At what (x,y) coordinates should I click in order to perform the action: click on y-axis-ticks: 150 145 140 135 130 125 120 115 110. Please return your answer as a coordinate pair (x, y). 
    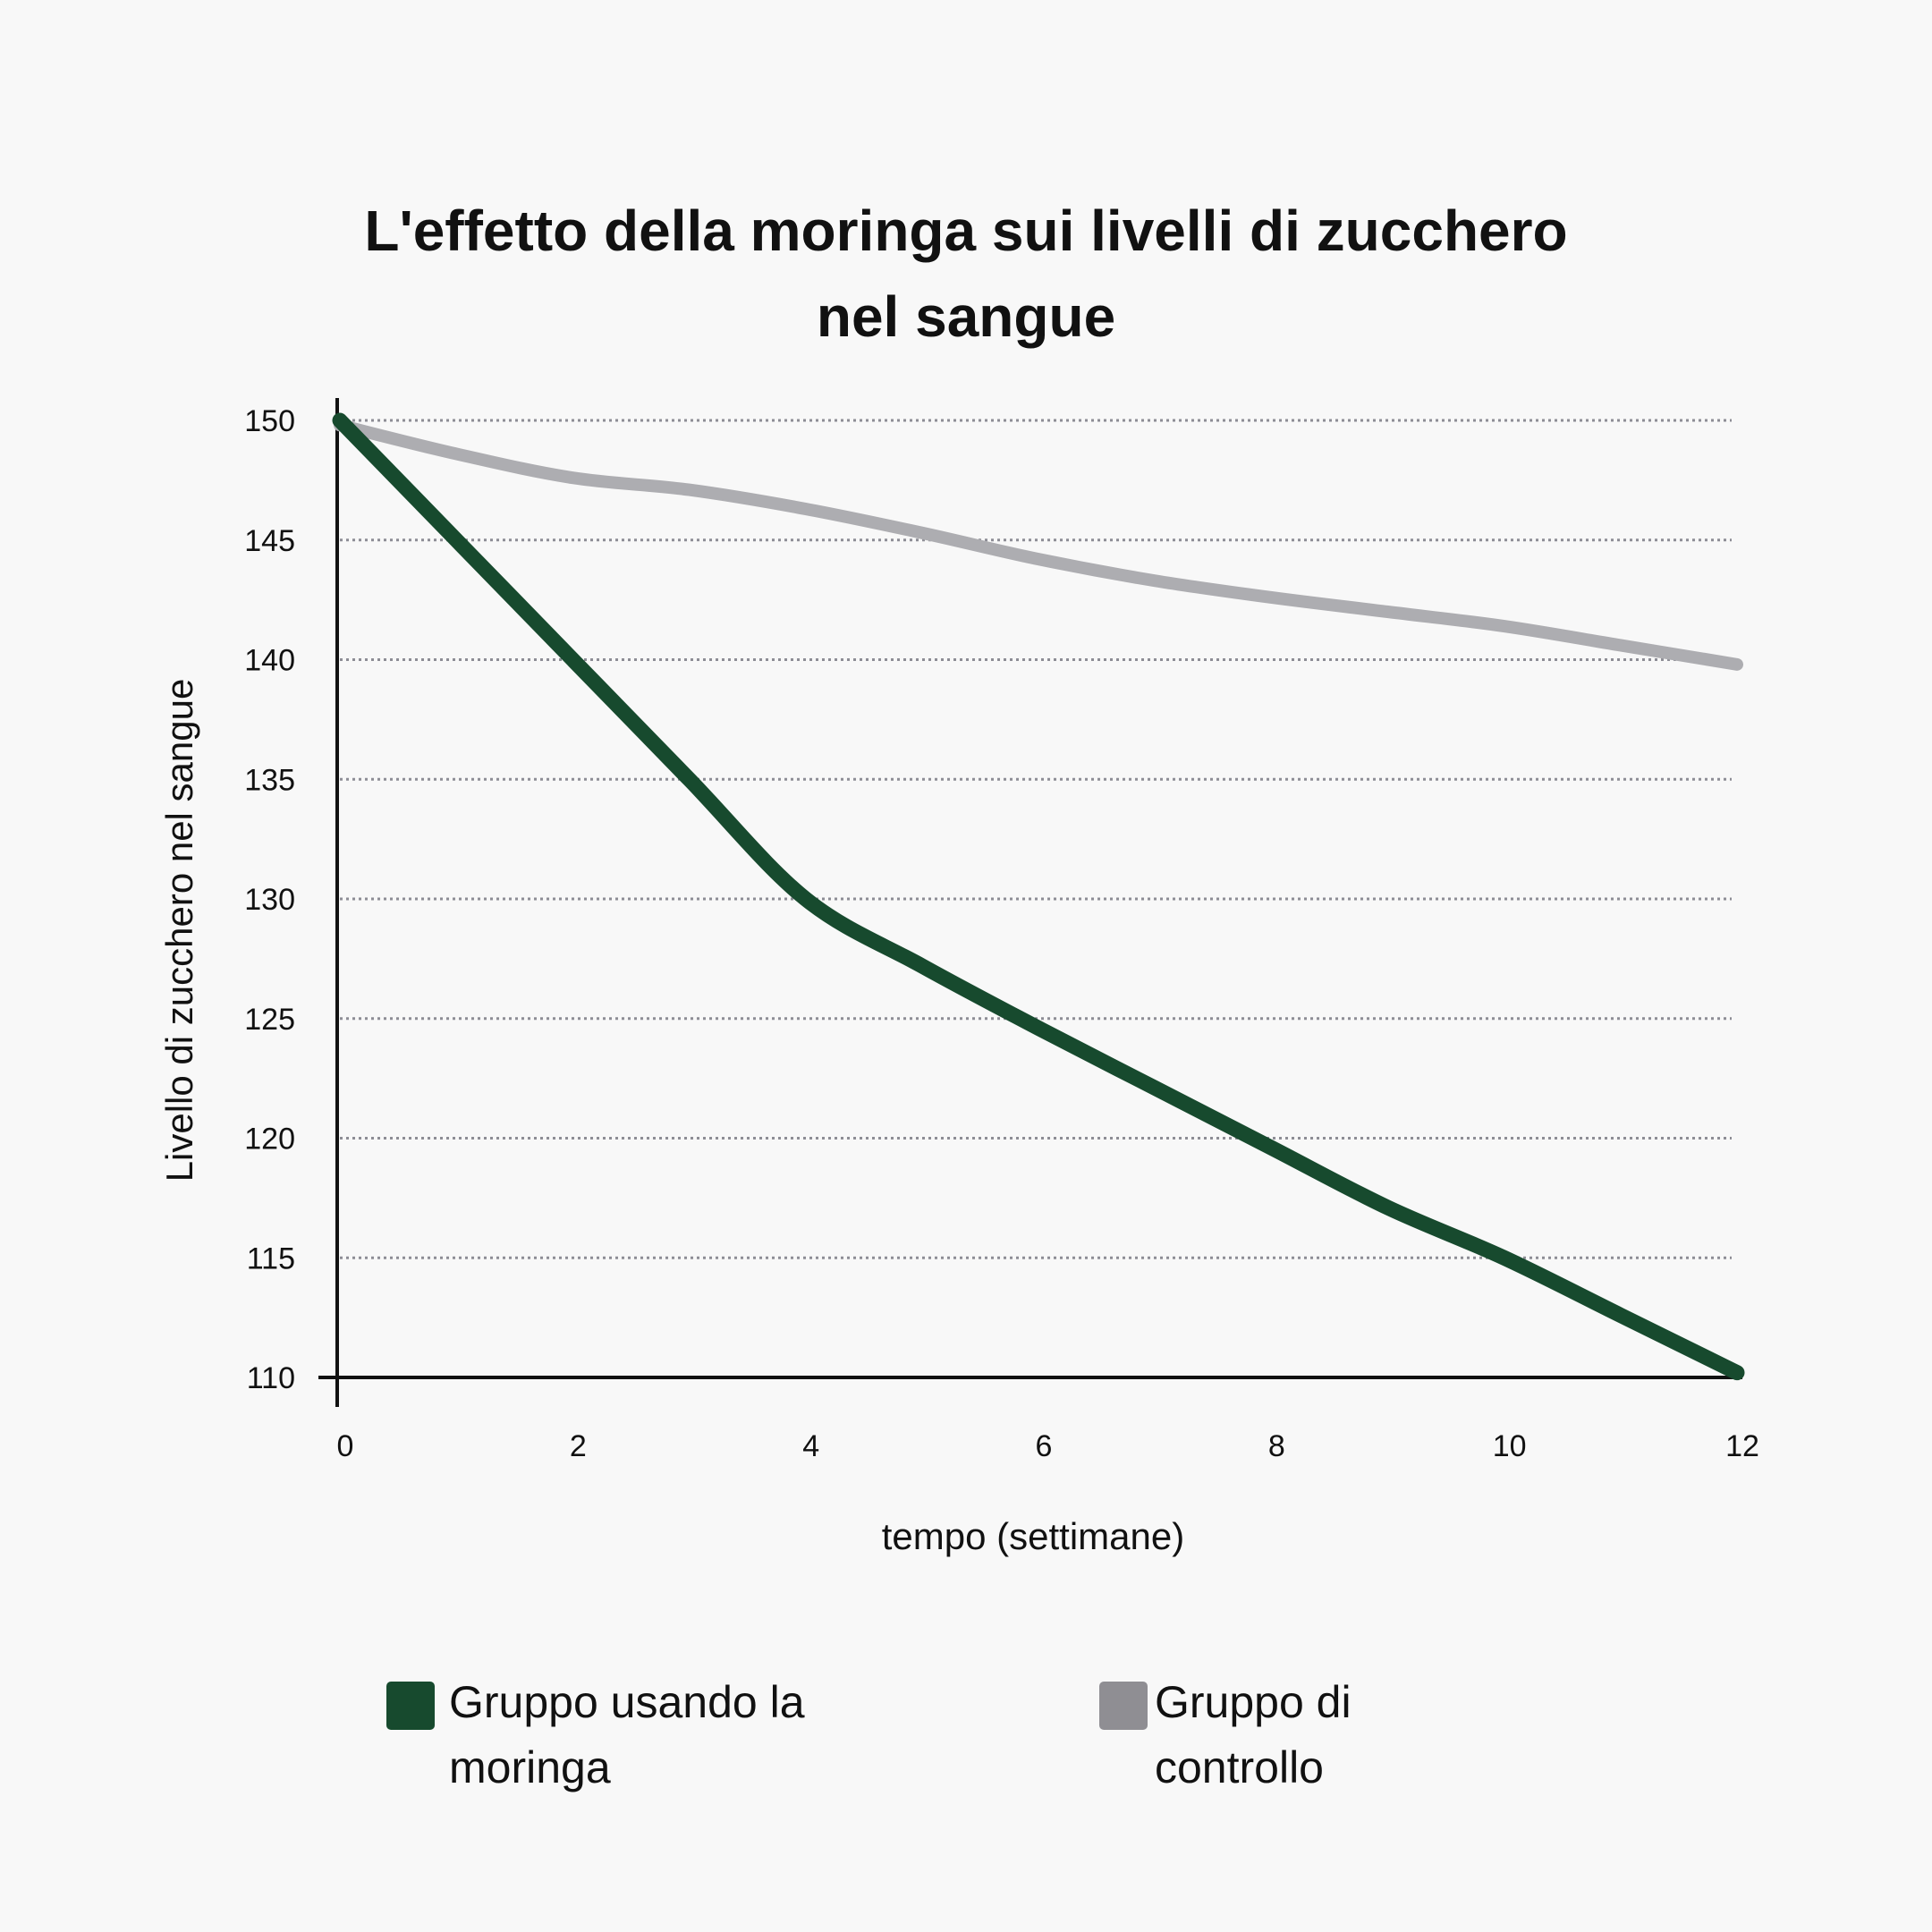
    Looking at the image, I should click on (269, 899).